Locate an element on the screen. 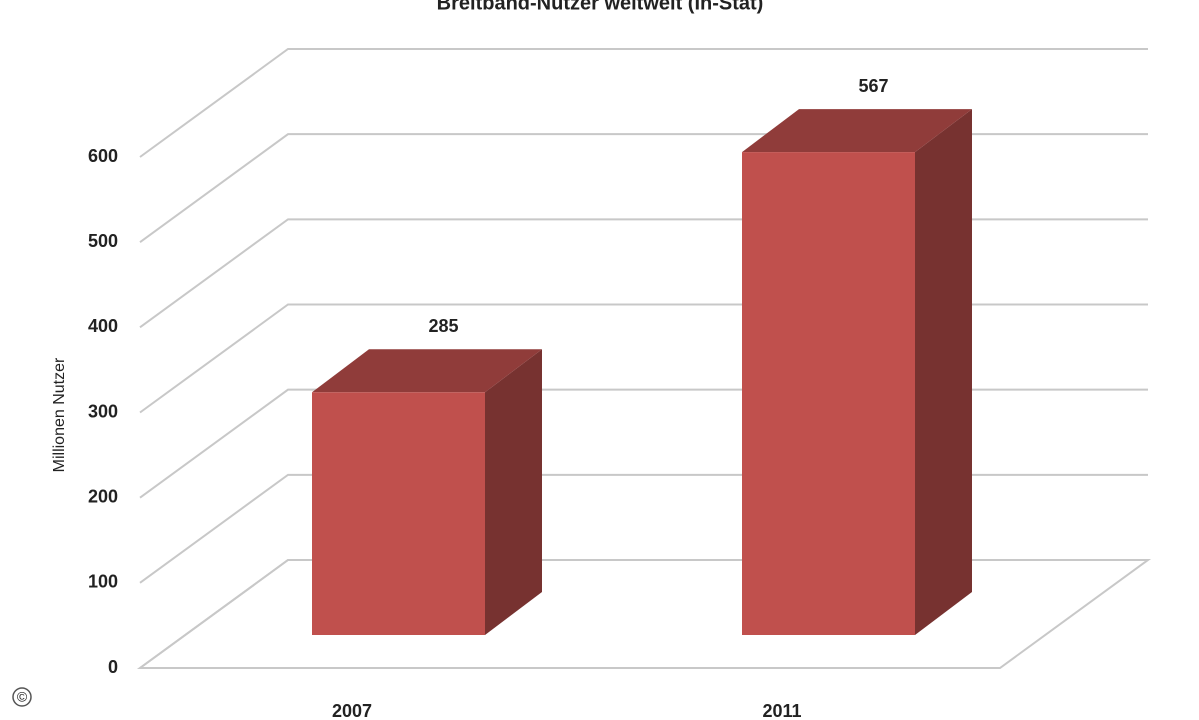  y-tick-label: 400 is located at coordinates (103, 326).